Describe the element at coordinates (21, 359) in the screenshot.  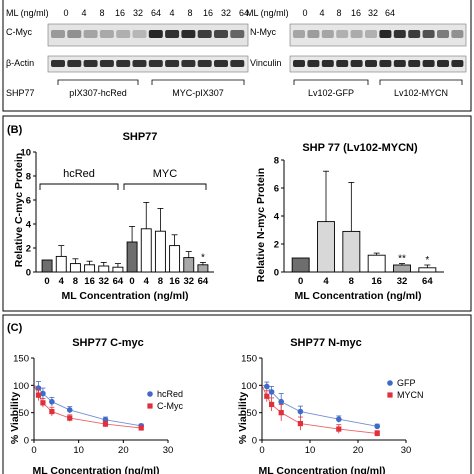
I see `cmyc-viability-y-tick-label: 150` at that location.